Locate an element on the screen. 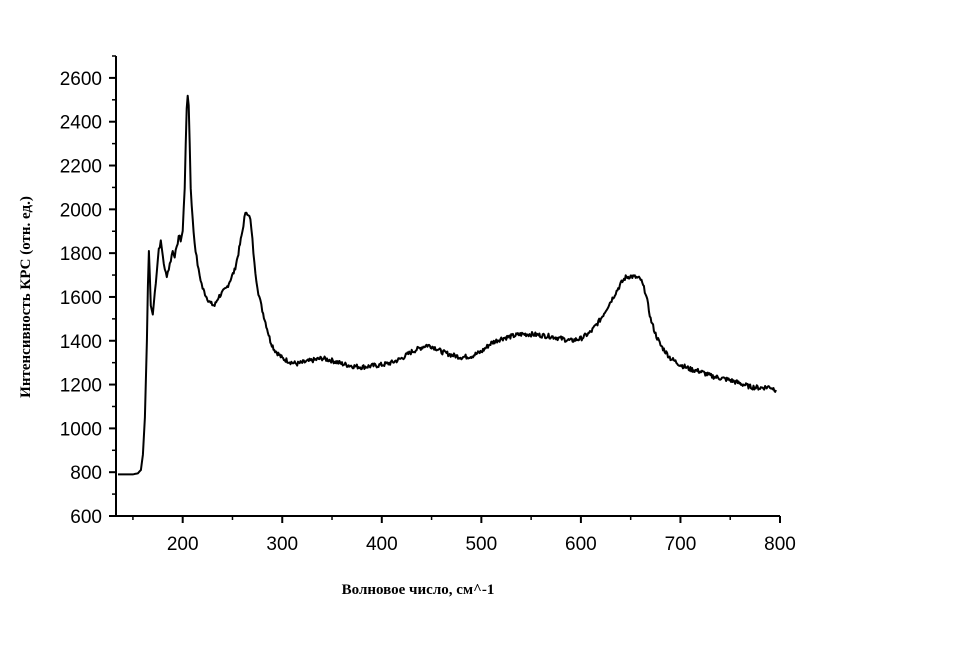 This screenshot has height=668, width=980. y-tick-label: 2400 is located at coordinates (81, 123).